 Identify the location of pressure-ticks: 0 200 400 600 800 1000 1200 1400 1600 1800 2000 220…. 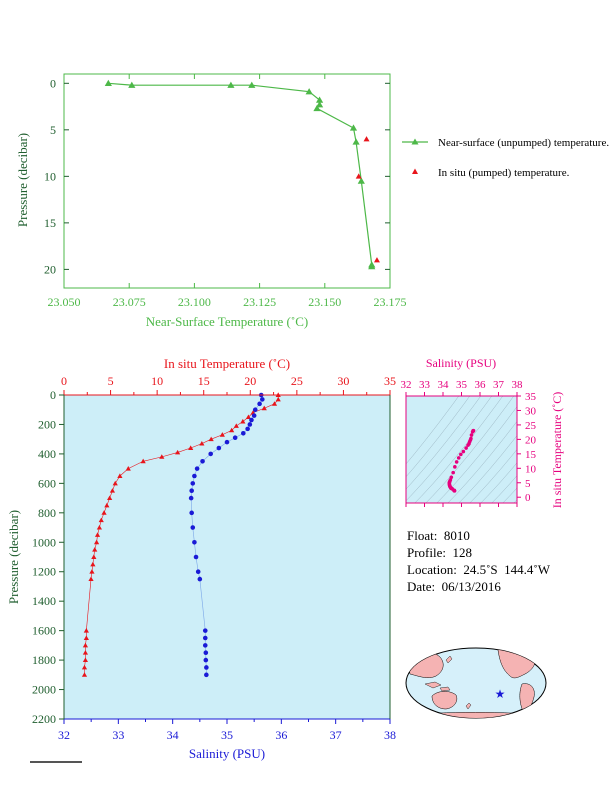
(48, 557).